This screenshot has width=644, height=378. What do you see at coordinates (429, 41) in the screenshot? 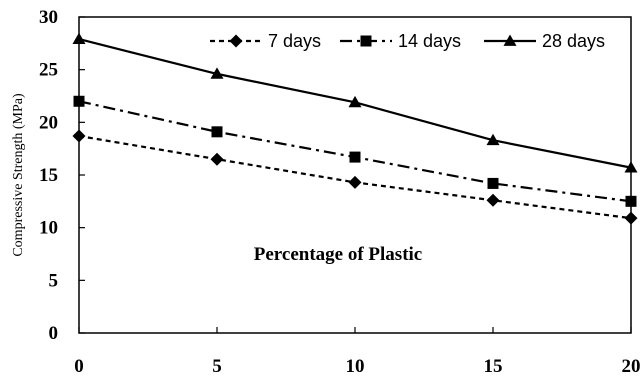
I see `legend-label: 14 days` at bounding box center [429, 41].